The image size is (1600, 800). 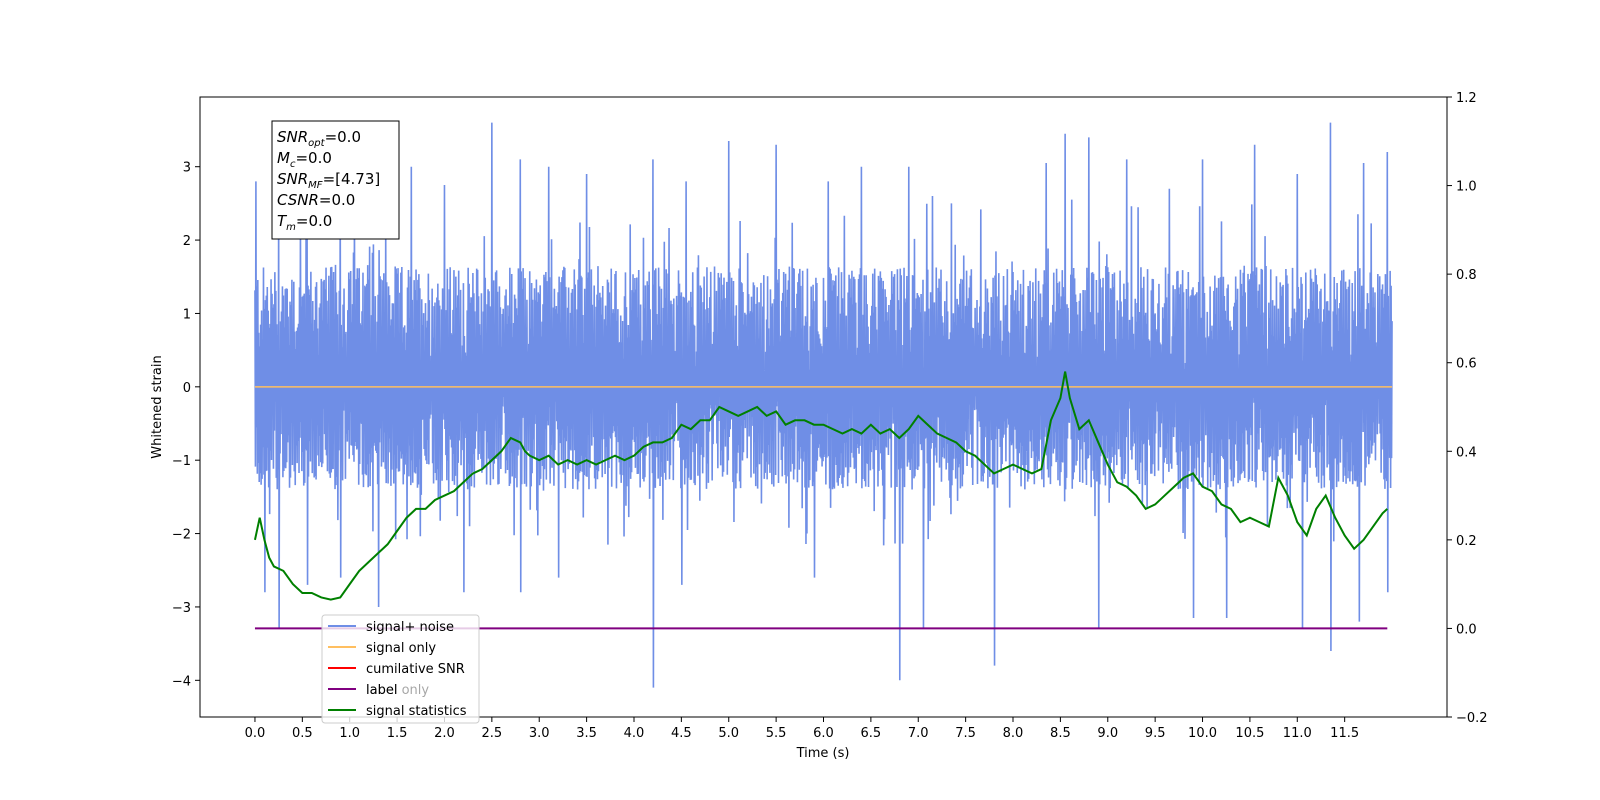 I want to click on x-tick-label: 0.0, so click(x=255, y=733).